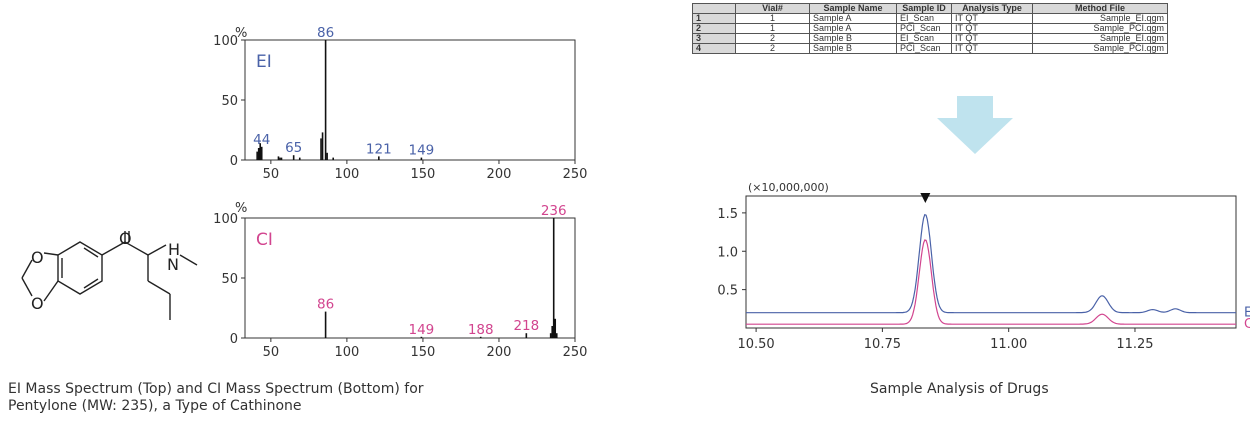 The height and width of the screenshot is (422, 1255). Describe the element at coordinates (481, 330) in the screenshot. I see `peak-mz-label: 188` at that location.